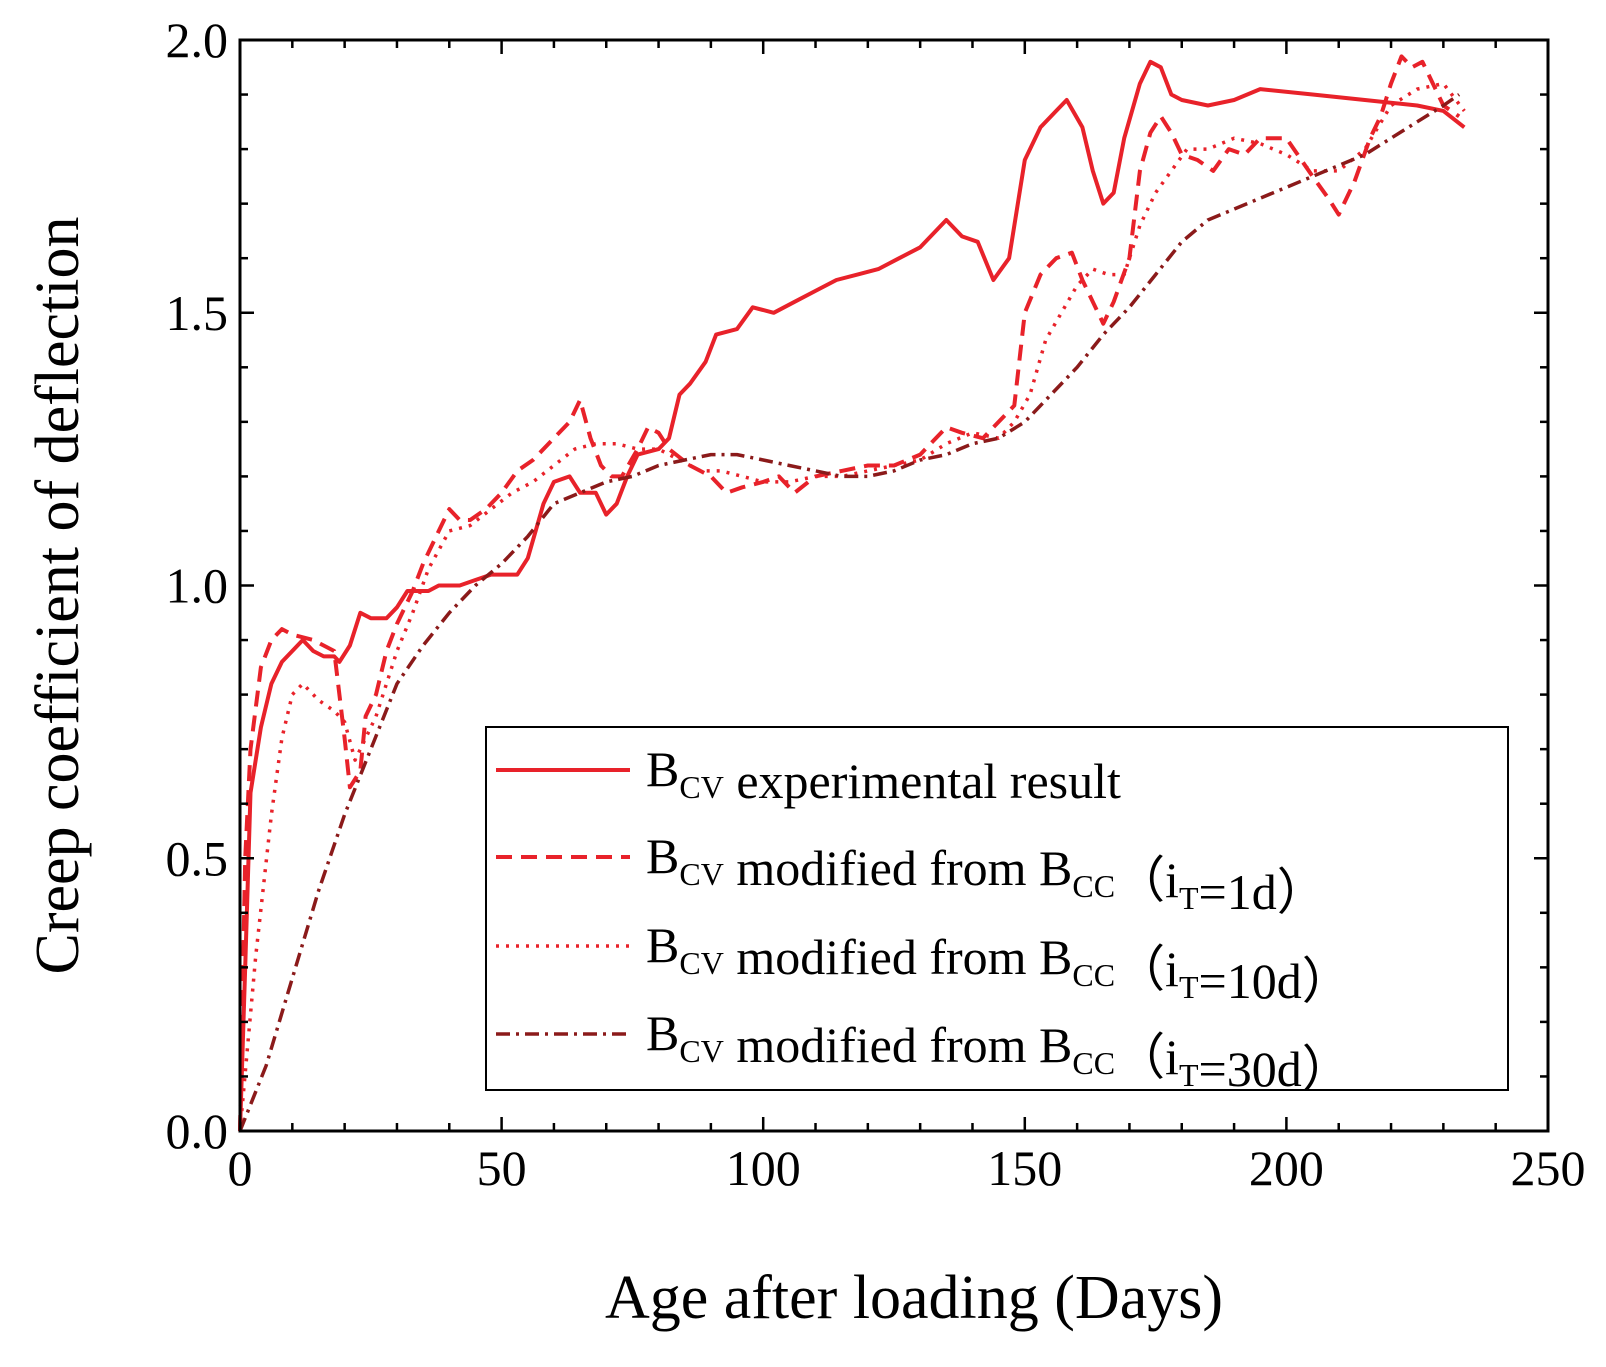  I want to click on x-tick-label: 100, so click(763, 1168).